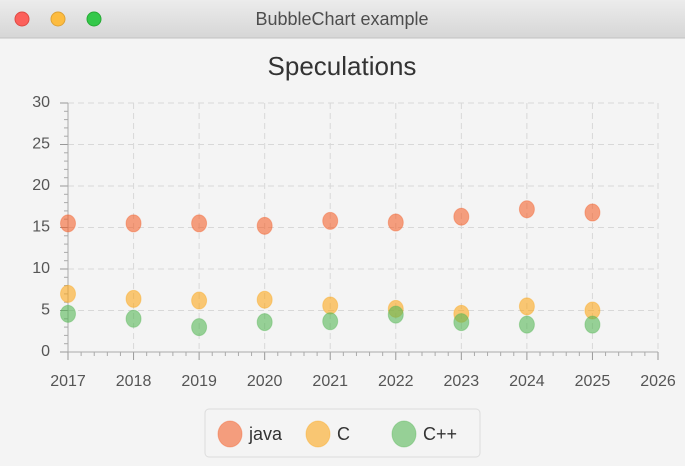  What do you see at coordinates (396, 381) in the screenshot?
I see `x-tick-label: 2022` at bounding box center [396, 381].